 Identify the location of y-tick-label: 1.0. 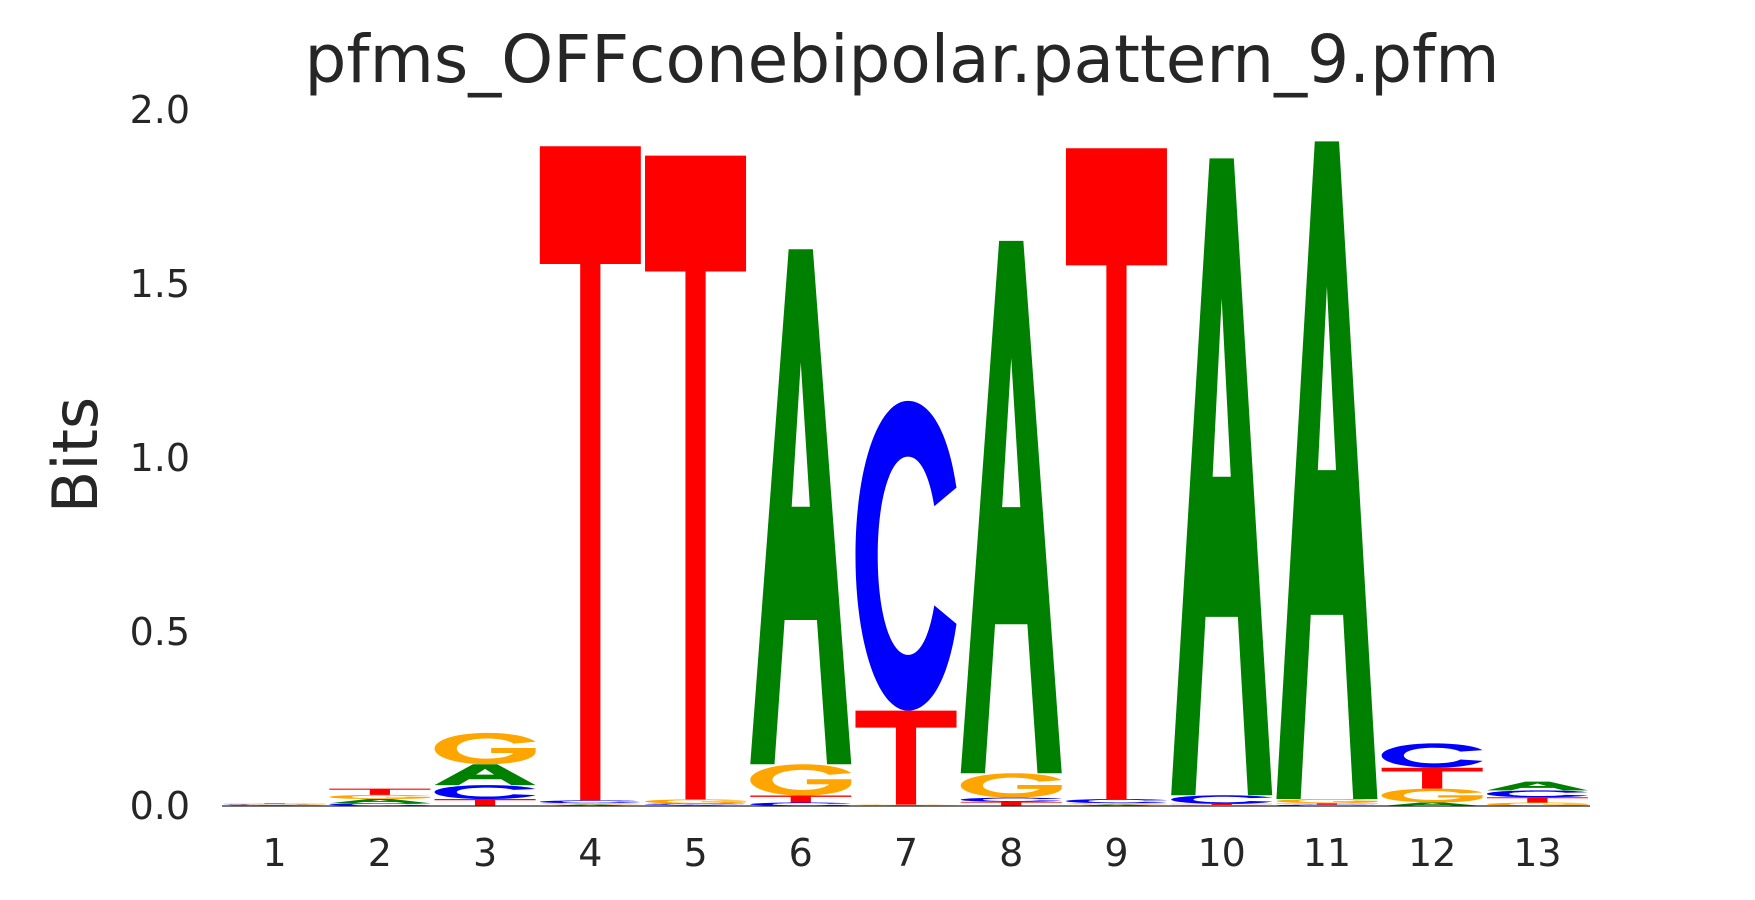
(160, 458).